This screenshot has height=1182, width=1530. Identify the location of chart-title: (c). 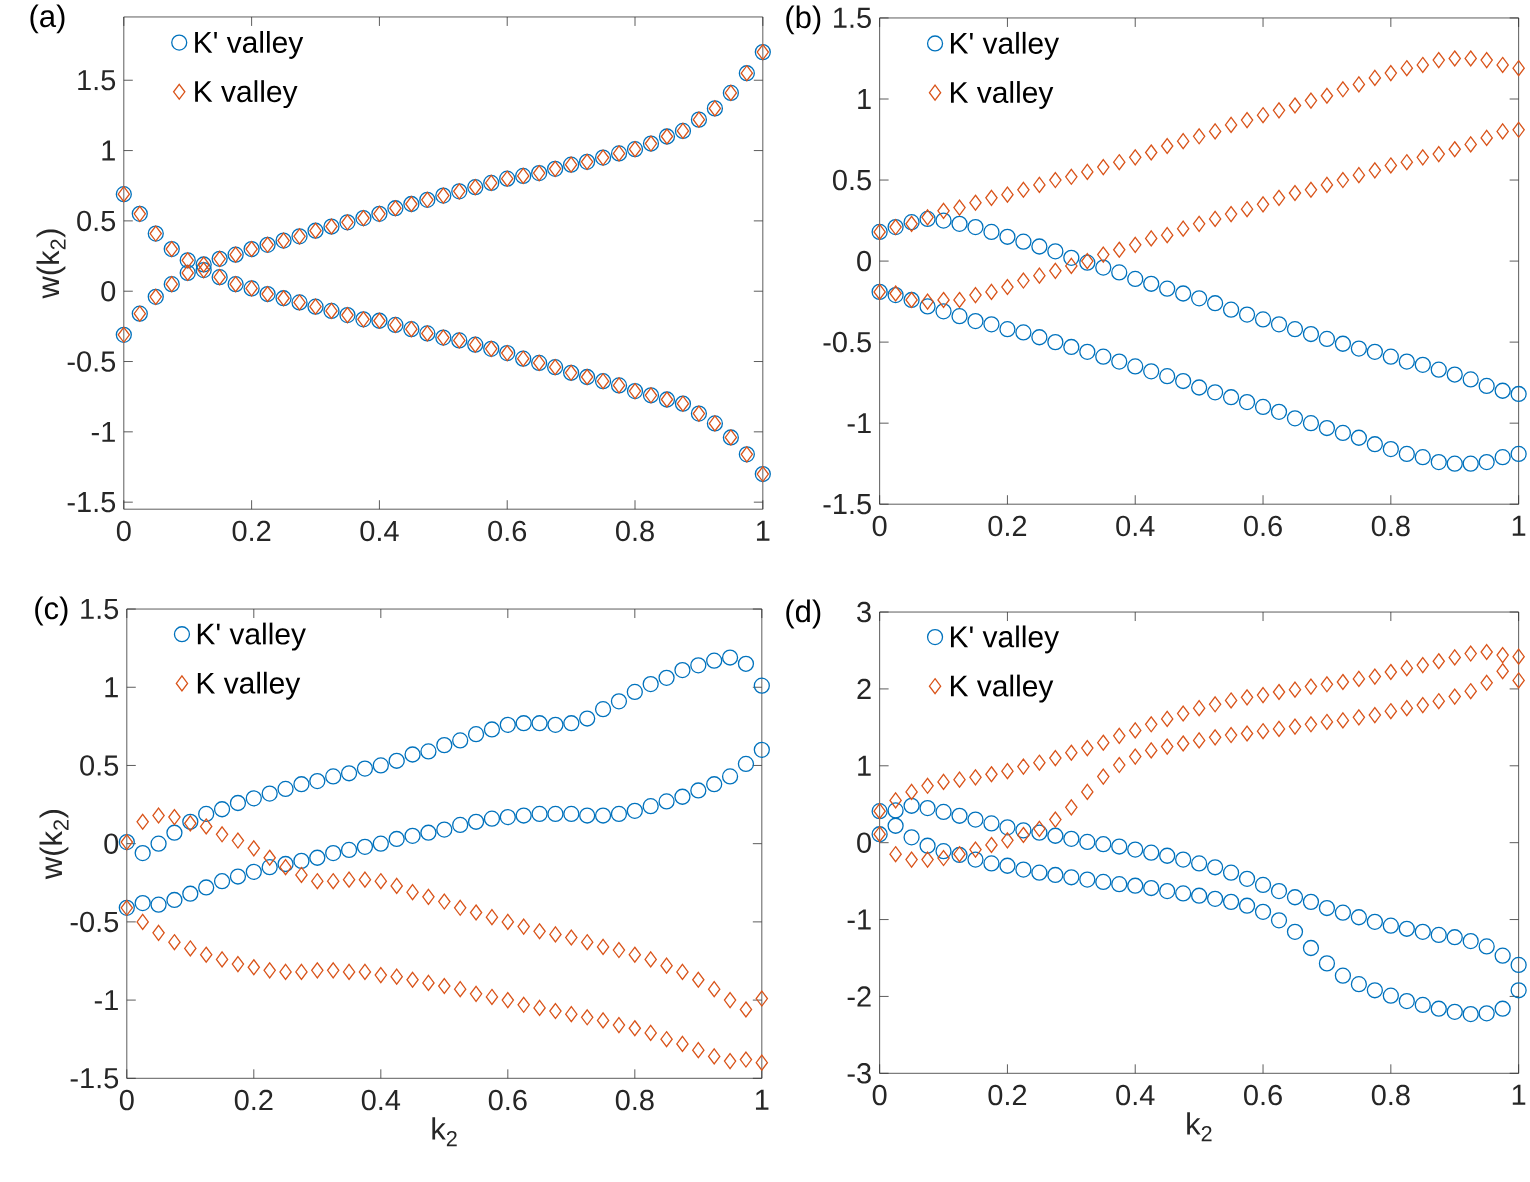
(51, 611).